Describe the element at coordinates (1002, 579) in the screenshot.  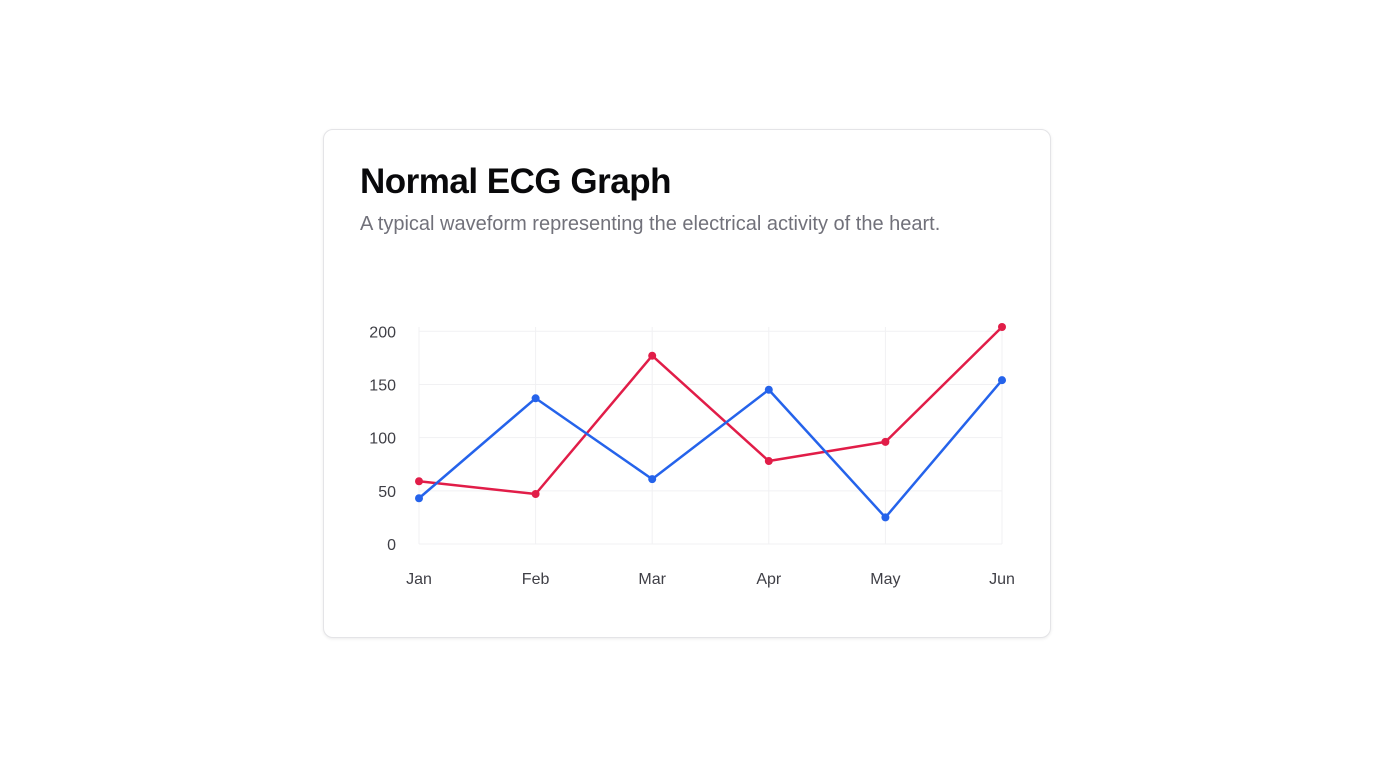
I see `x-tick-label: Jun` at that location.